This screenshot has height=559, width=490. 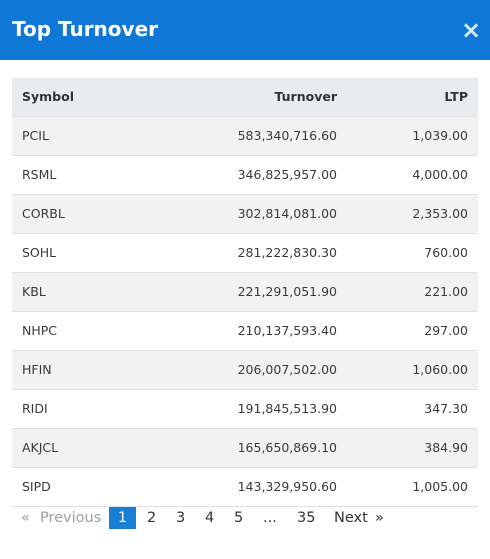 What do you see at coordinates (85, 29) in the screenshot?
I see `modal-title: Top Turnover` at bounding box center [85, 29].